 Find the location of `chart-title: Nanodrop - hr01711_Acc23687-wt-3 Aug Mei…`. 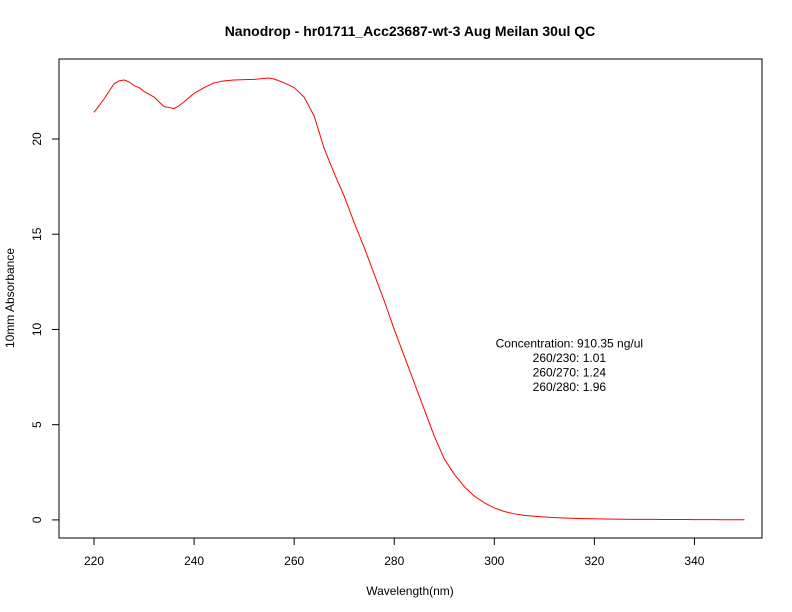

chart-title: Nanodrop - hr01711_Acc23687-wt-3 Aug Mei… is located at coordinates (410, 31).